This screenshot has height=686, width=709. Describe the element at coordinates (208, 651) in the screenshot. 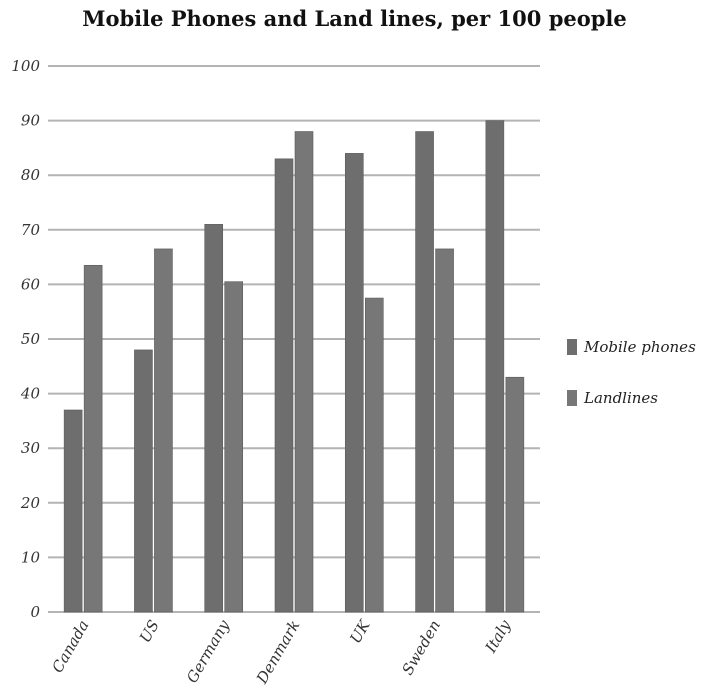

I see `x-tick-label: Germany` at that location.